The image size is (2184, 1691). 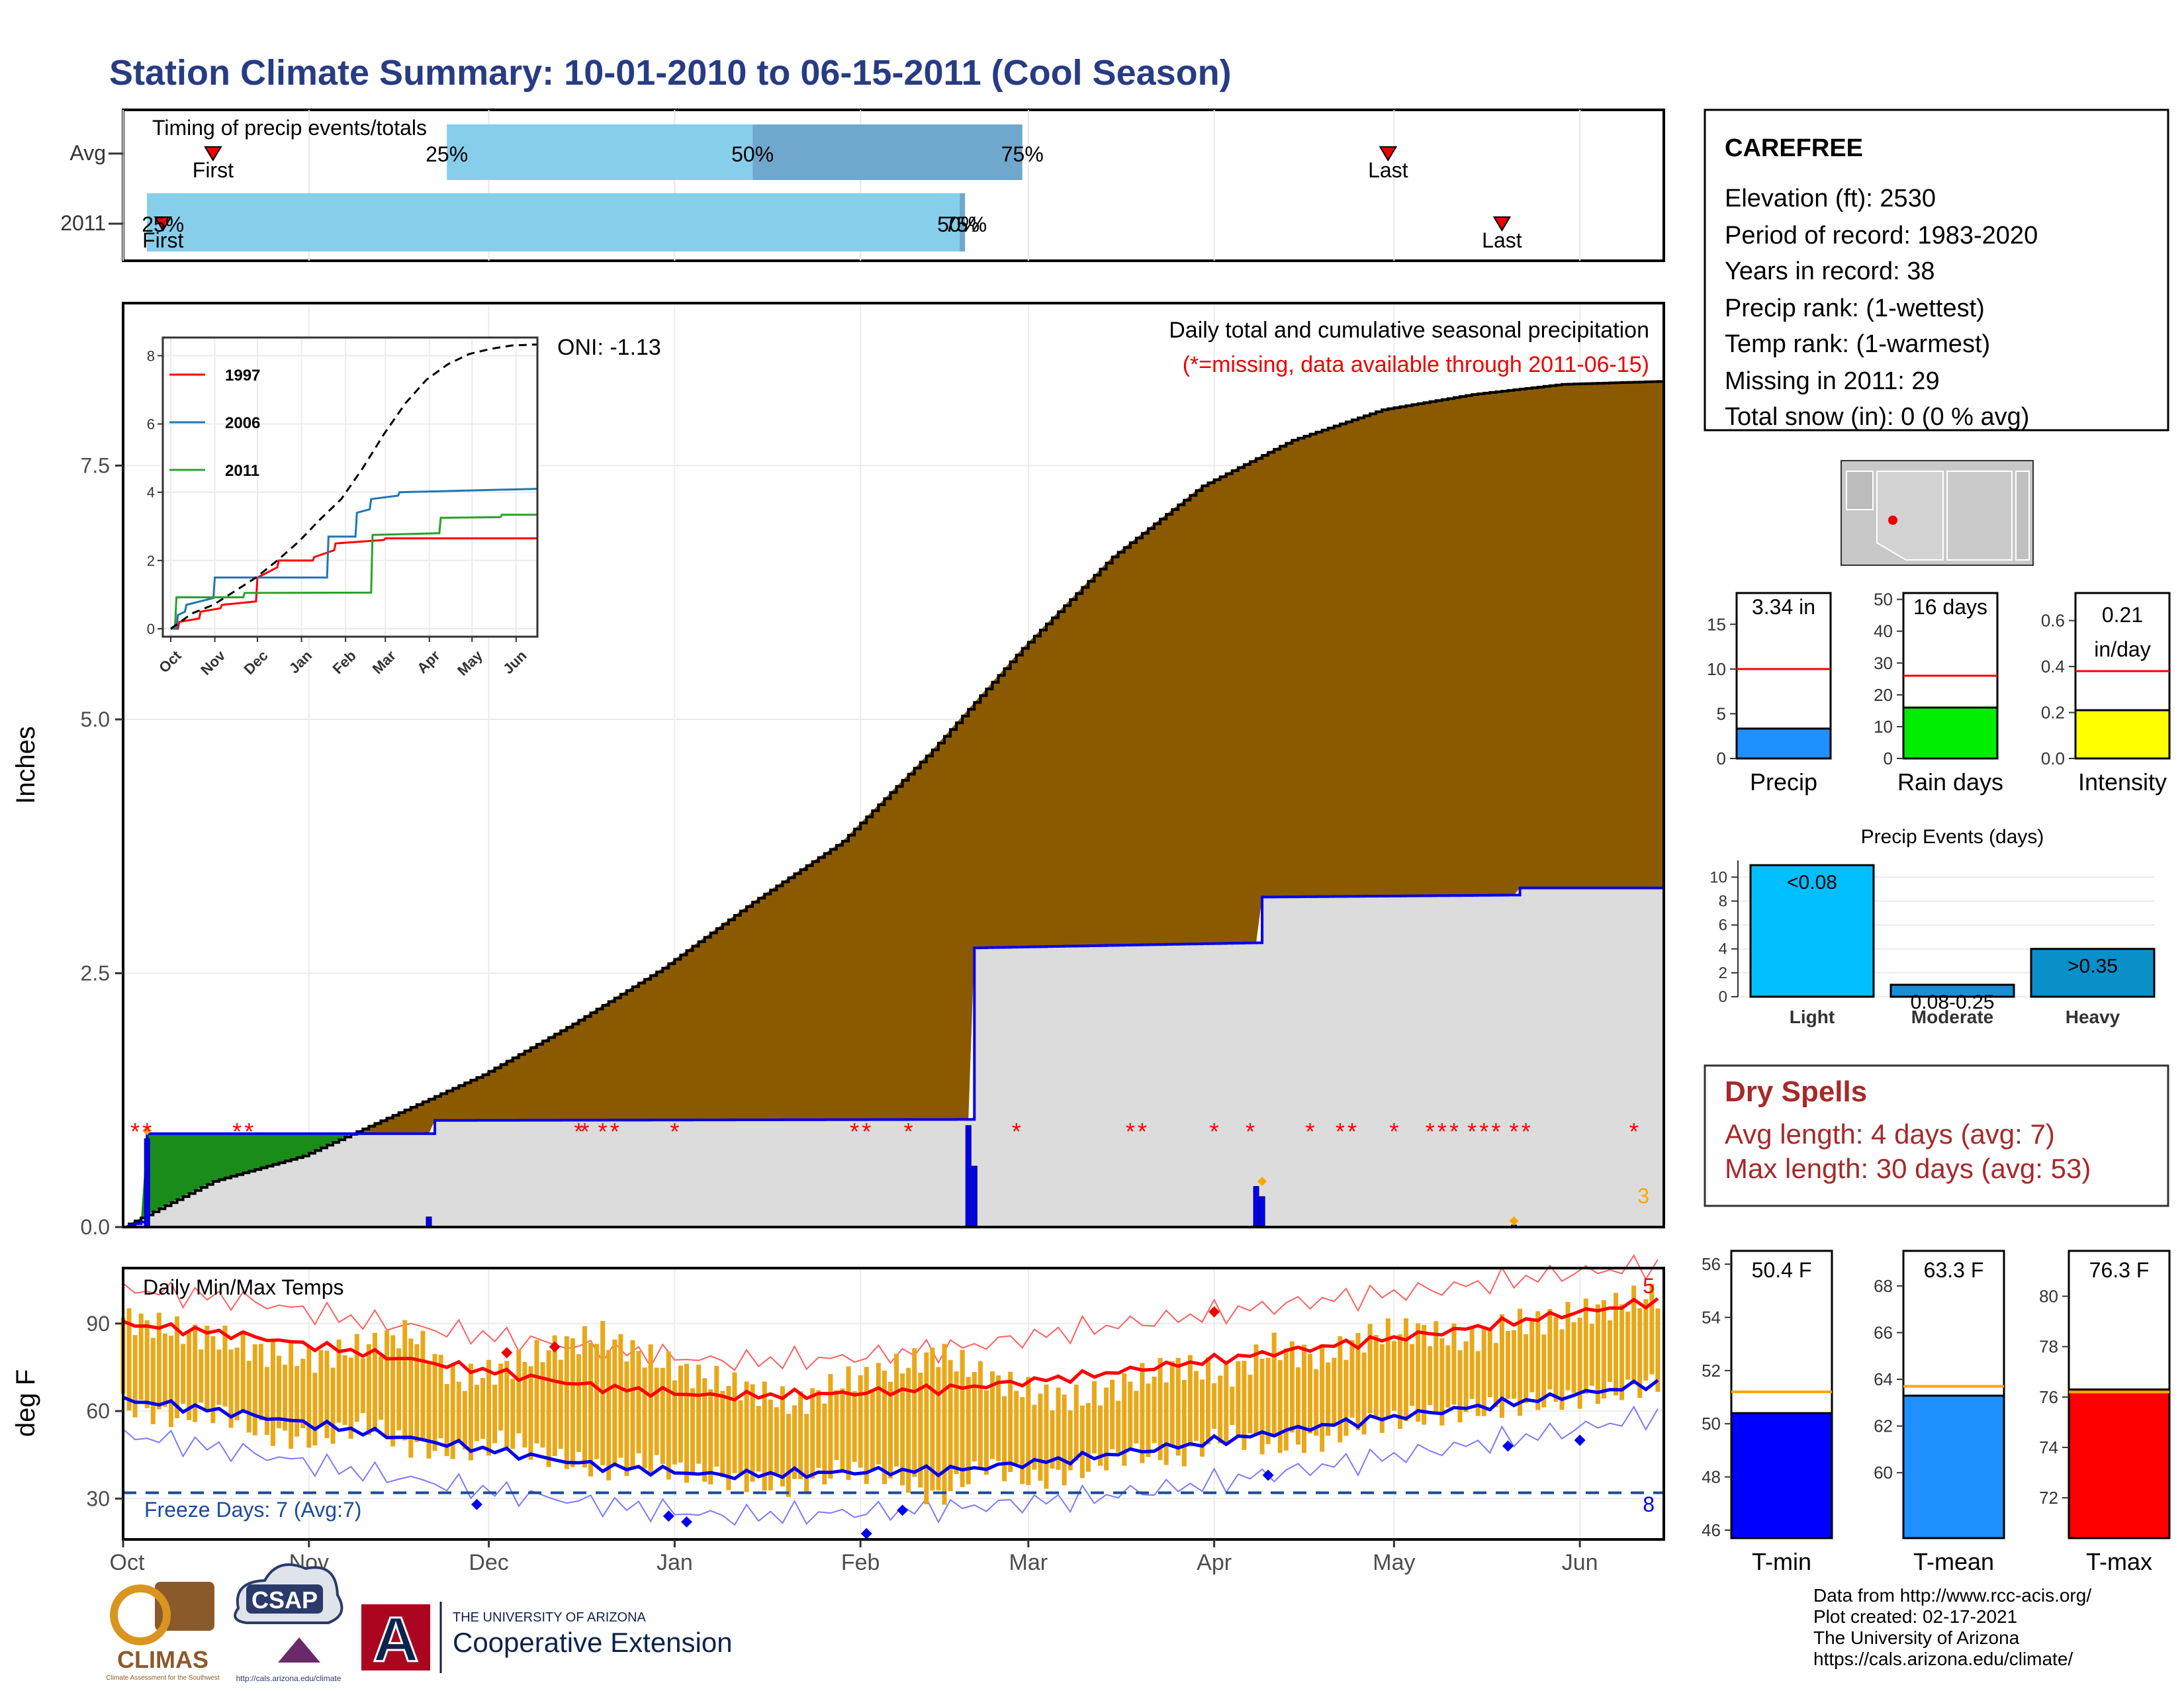 What do you see at coordinates (1781, 1561) in the screenshot?
I see `tmin-summary-label: T-min` at bounding box center [1781, 1561].